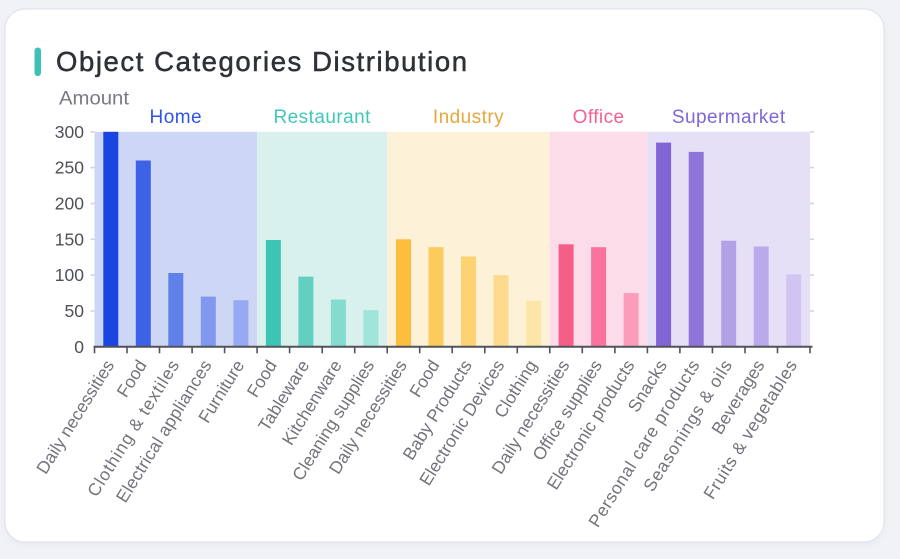 This screenshot has width=900, height=559. What do you see at coordinates (599, 117) in the screenshot?
I see `svg-text: Office` at bounding box center [599, 117].